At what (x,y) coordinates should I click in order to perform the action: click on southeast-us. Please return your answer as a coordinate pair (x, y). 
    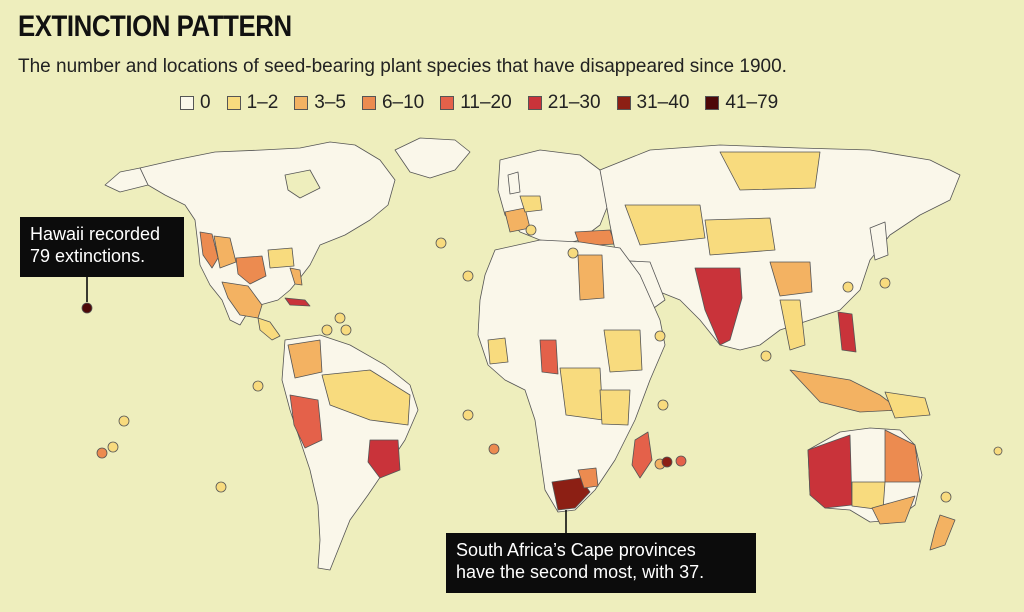
    Looking at the image, I should click on (281, 258).